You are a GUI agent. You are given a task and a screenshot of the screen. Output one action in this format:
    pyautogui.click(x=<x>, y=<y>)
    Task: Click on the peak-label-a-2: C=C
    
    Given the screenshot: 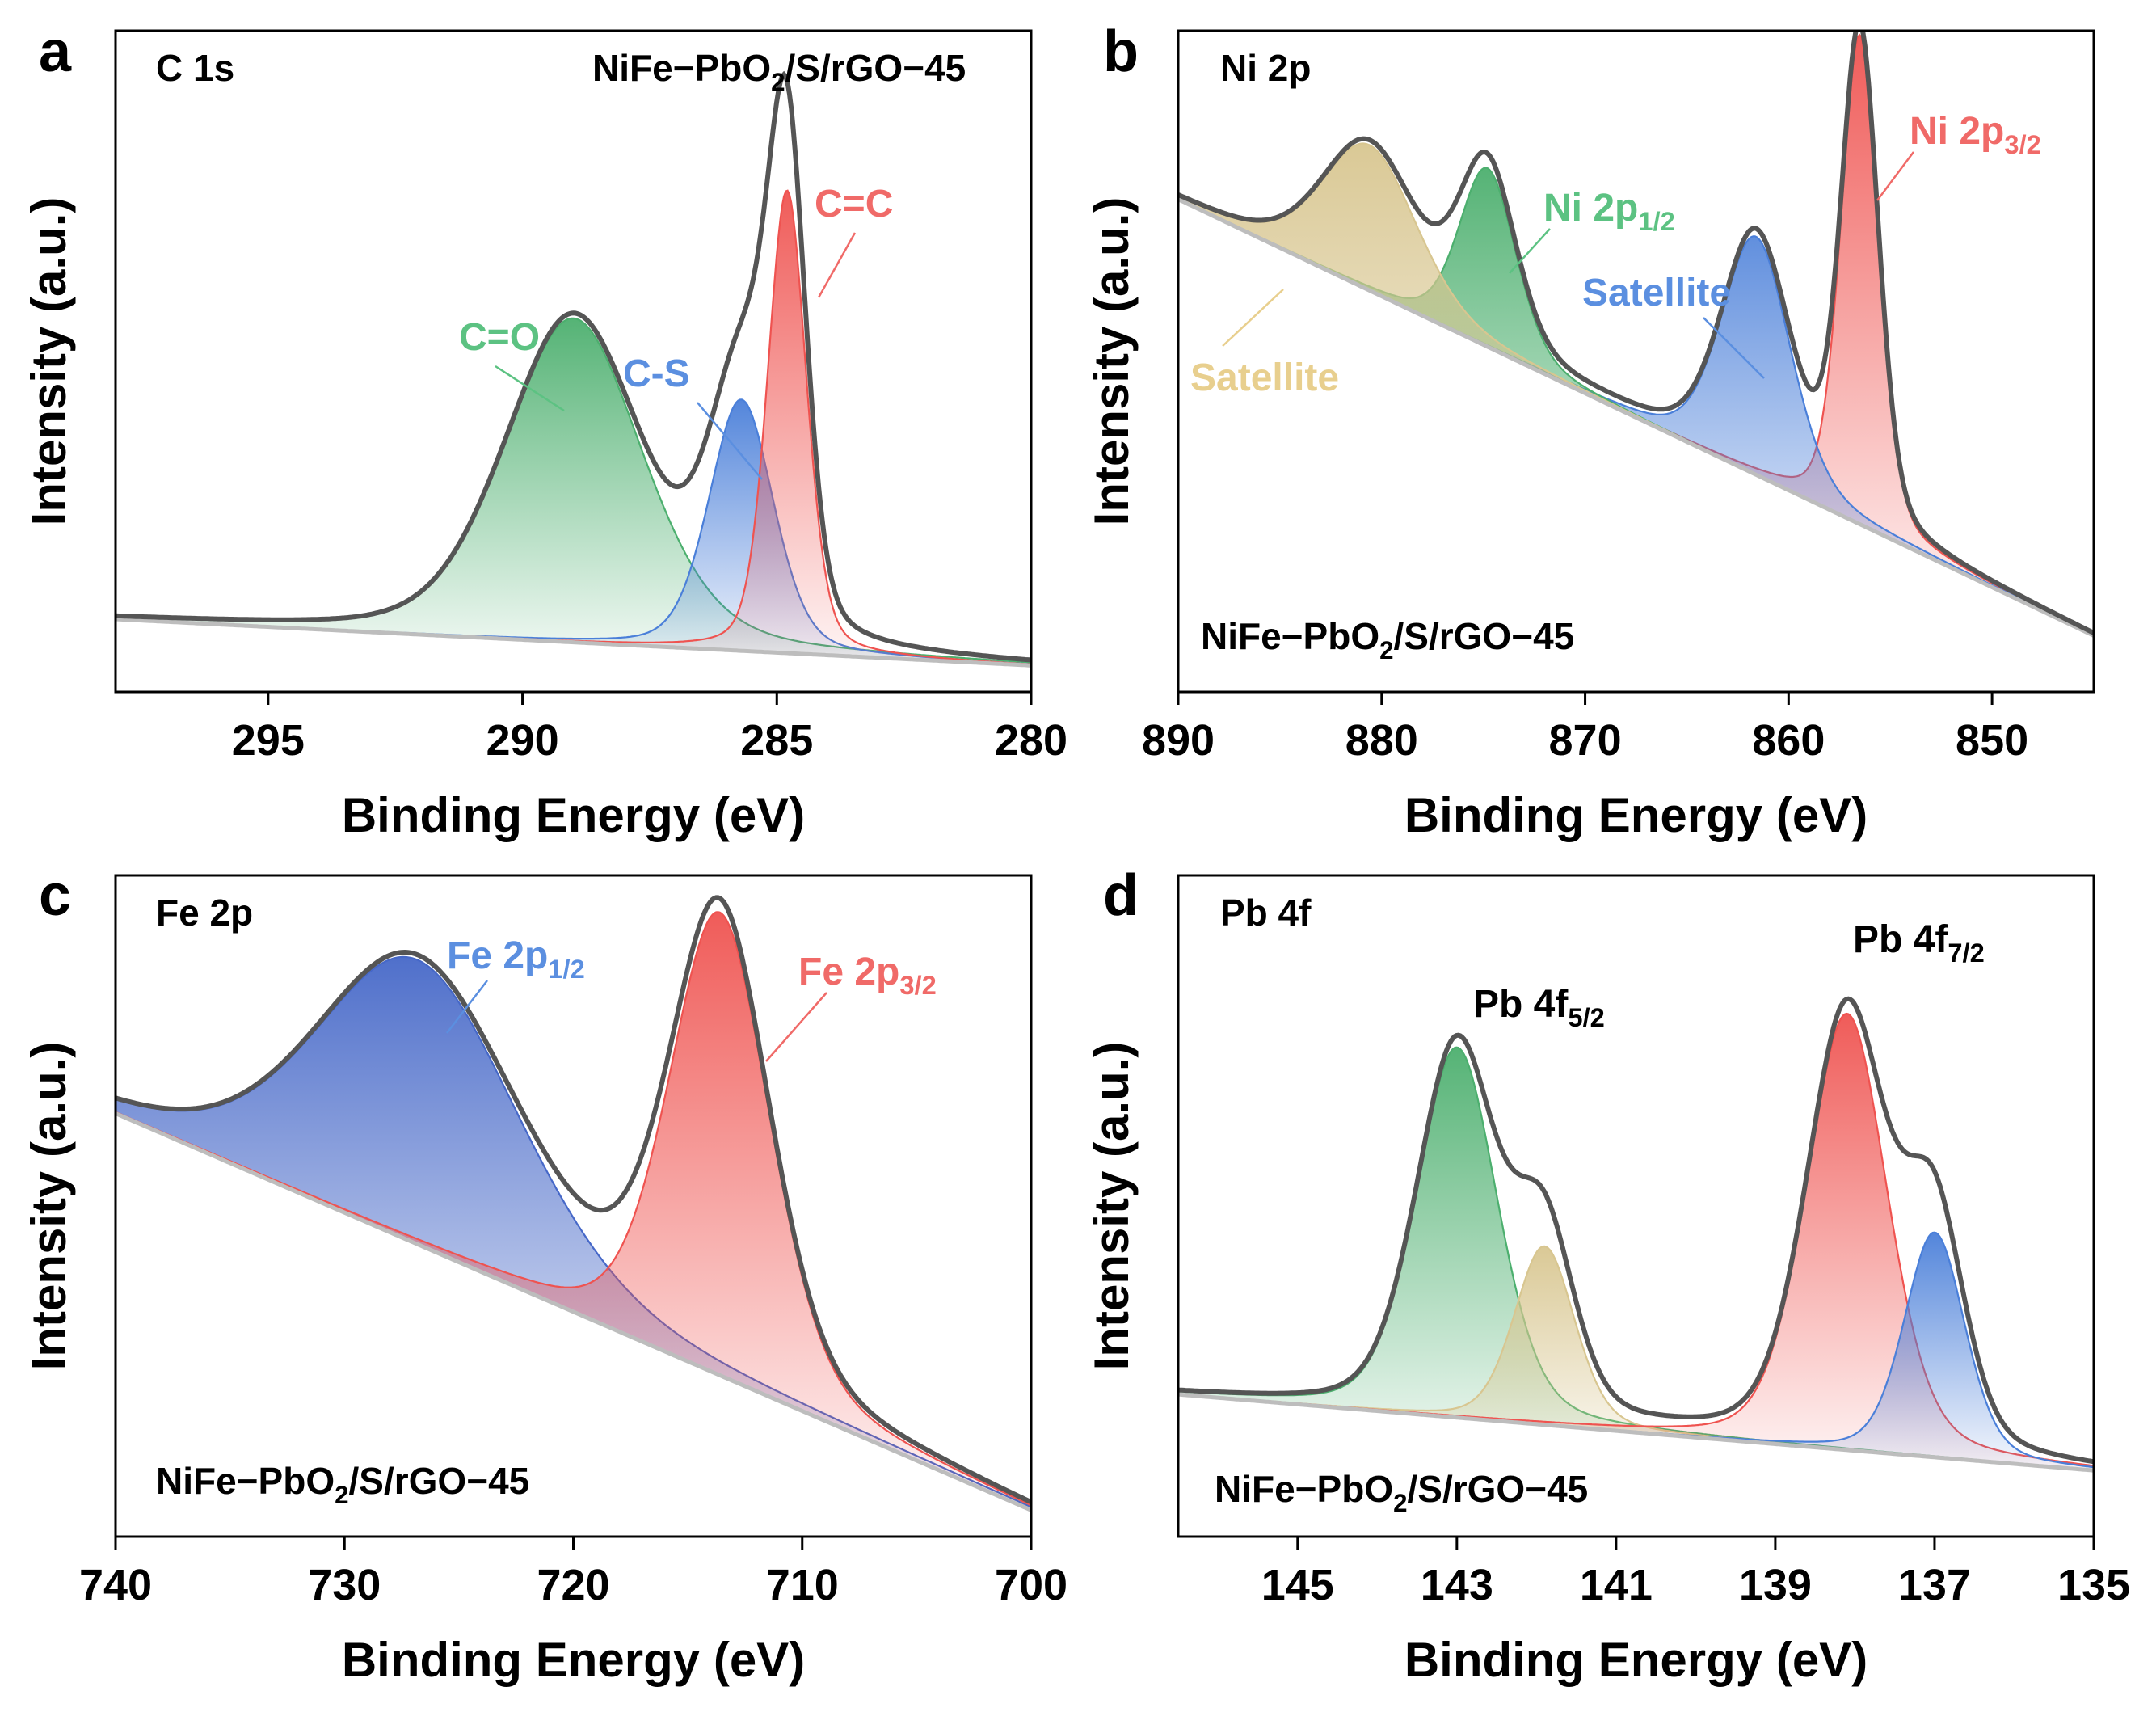 What is the action you would take?
    pyautogui.click(x=854, y=204)
    